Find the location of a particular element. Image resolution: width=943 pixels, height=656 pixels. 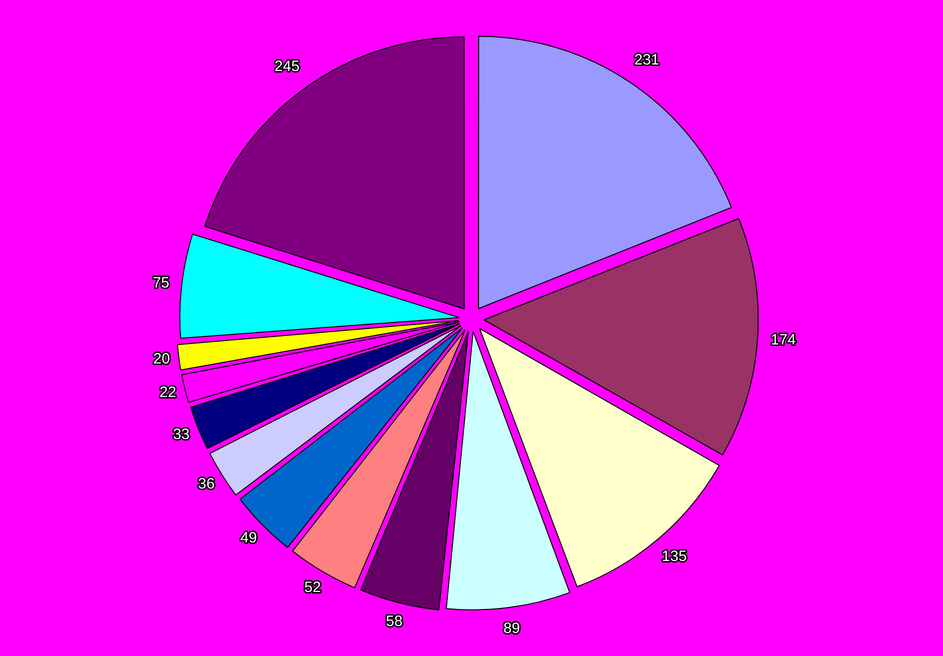

data-label: 174 is located at coordinates (783, 339).